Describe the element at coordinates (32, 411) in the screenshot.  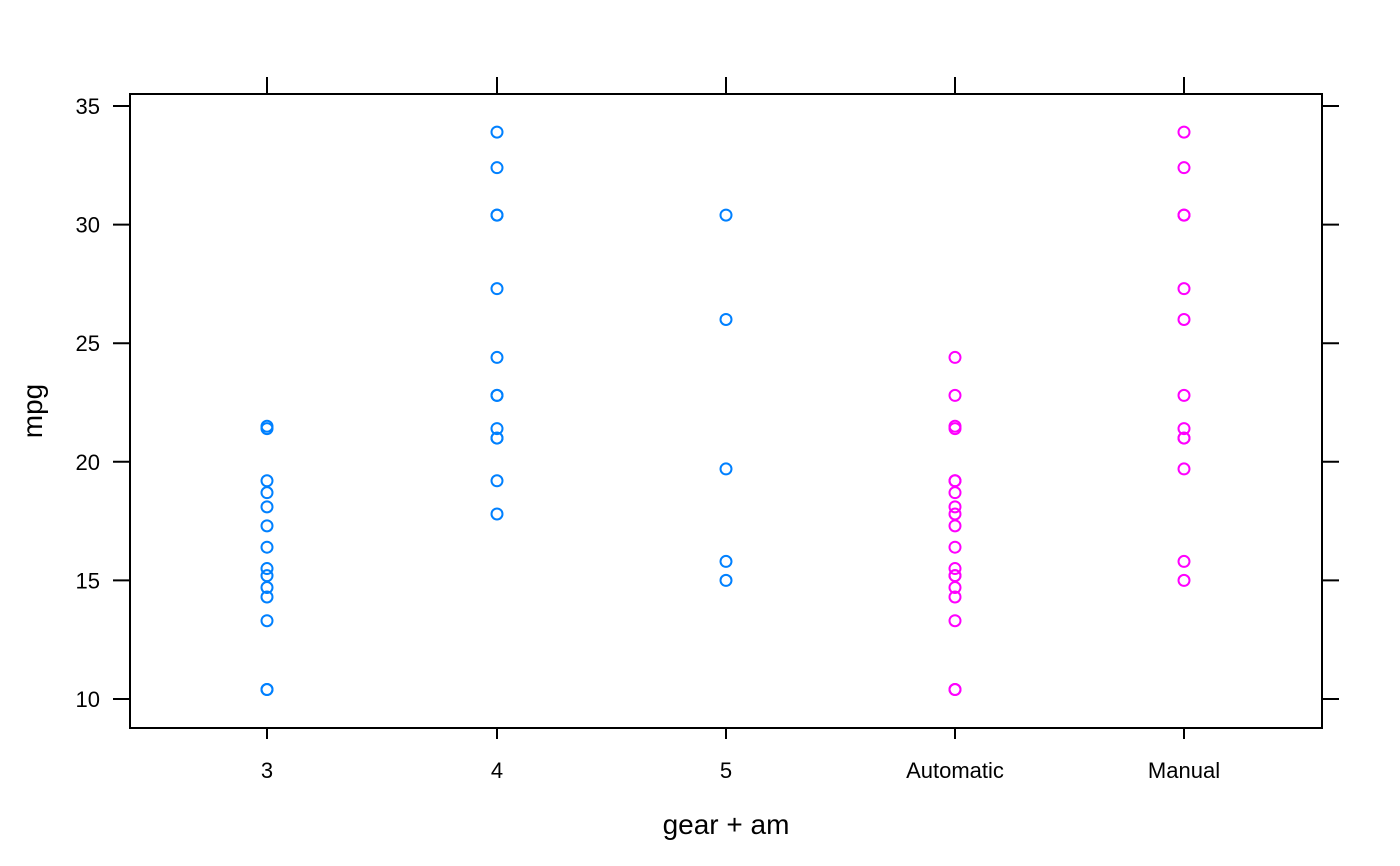
I see `y-axis-label: mpg` at that location.